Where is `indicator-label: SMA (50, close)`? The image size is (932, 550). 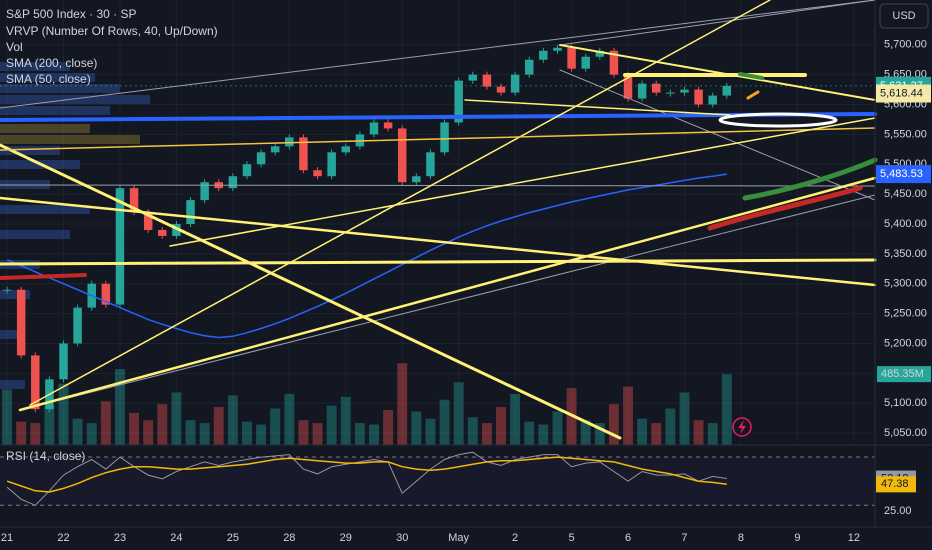 indicator-label: SMA (50, close) is located at coordinates (48, 79).